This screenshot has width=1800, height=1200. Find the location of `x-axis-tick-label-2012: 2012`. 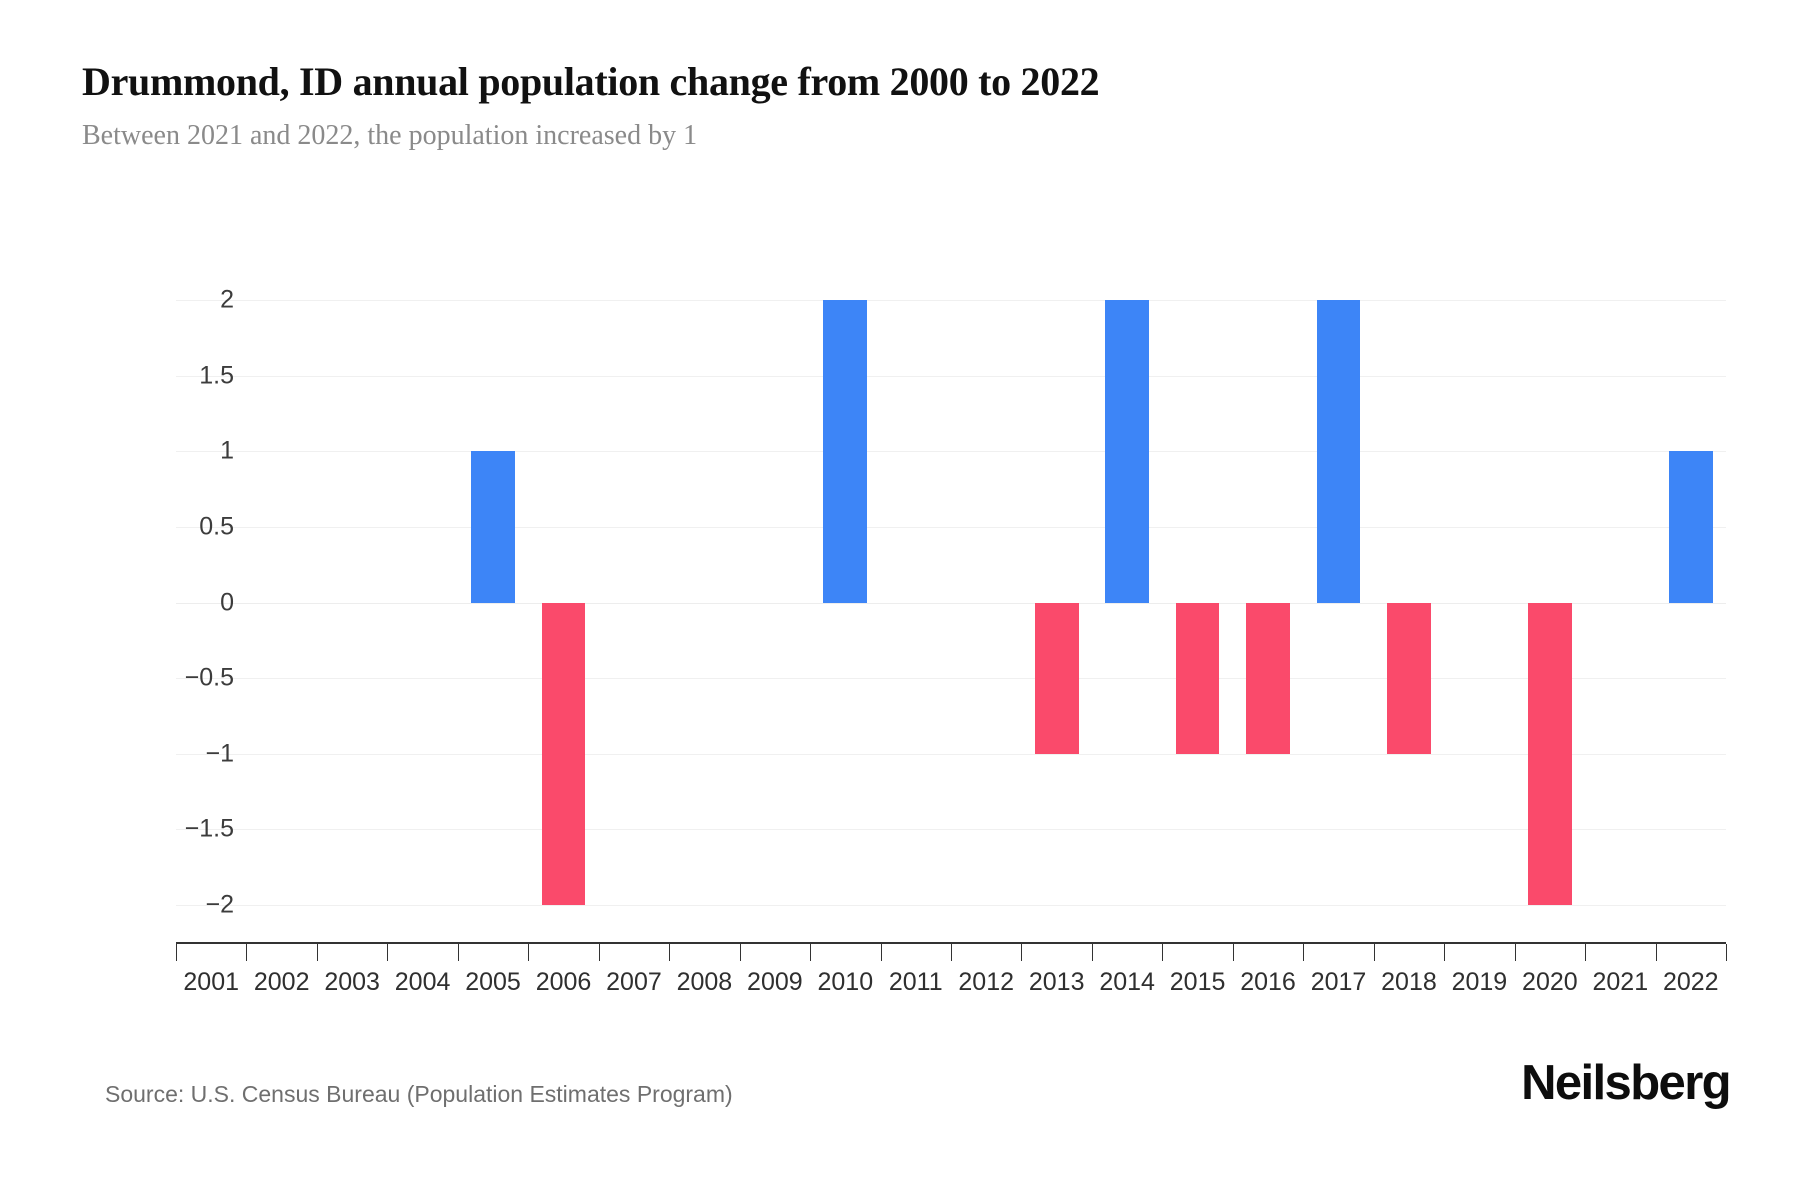

x-axis-tick-label-2012: 2012 is located at coordinates (986, 982).